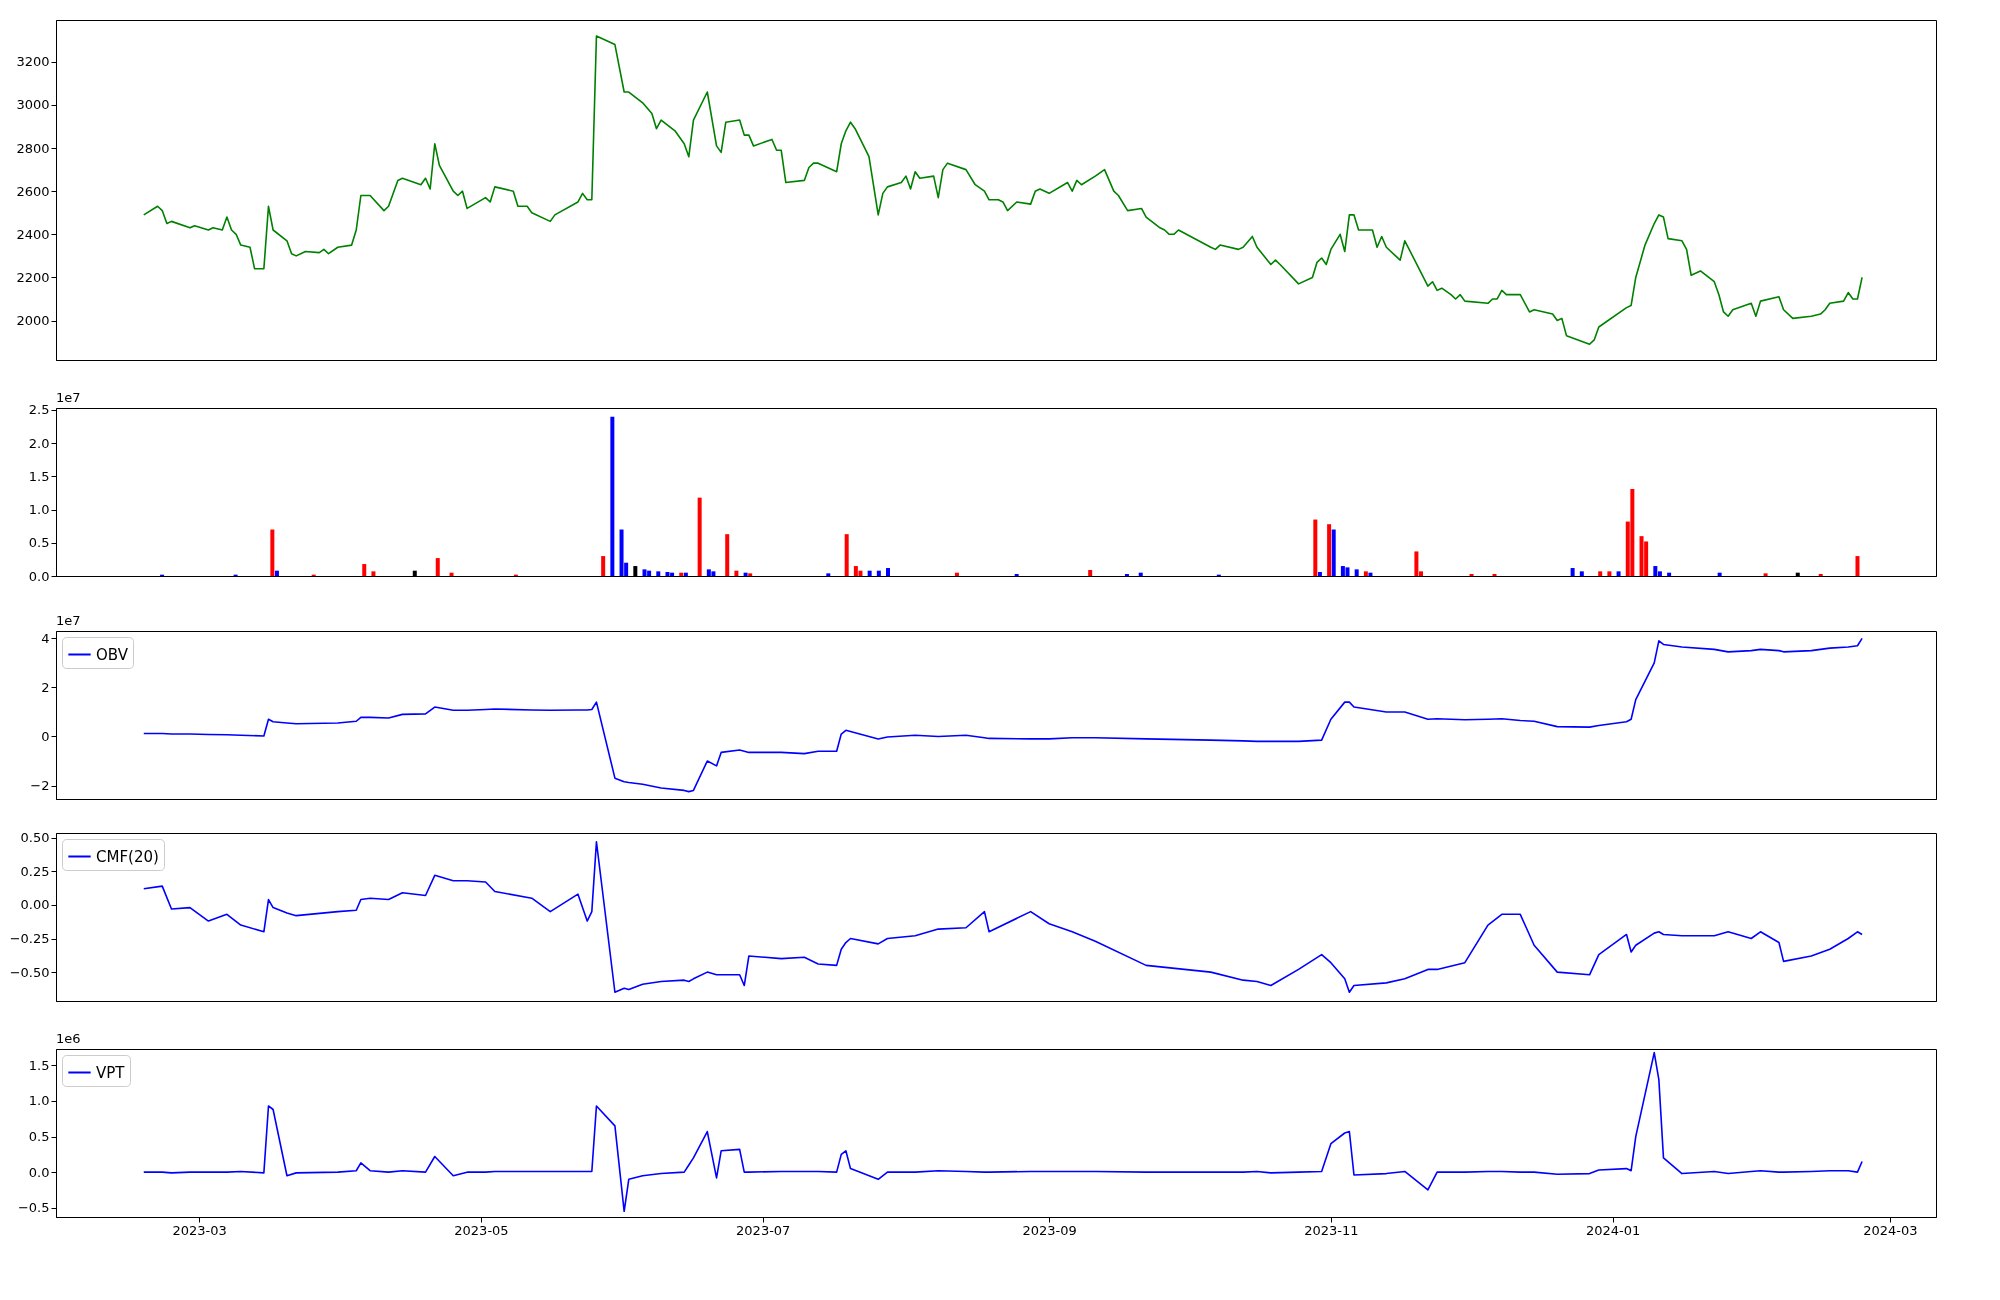 Image resolution: width=2000 pixels, height=1300 pixels. I want to click on x-tick-label: 2023-05, so click(481, 1230).